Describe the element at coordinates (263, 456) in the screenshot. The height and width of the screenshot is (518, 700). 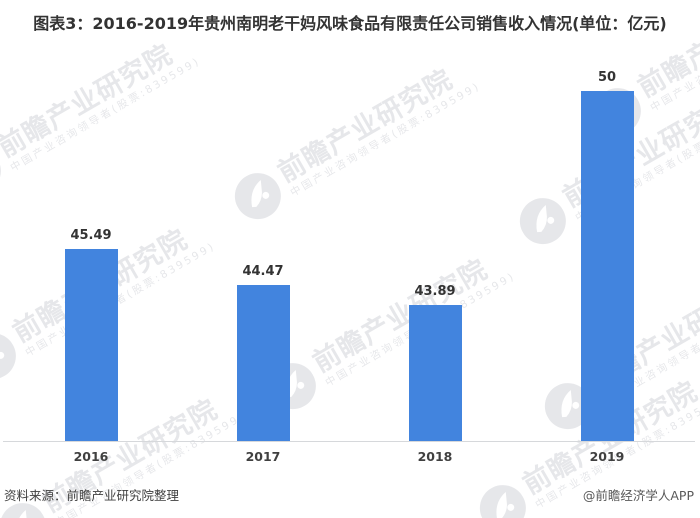
I see `x-axis-label-2017: 2017` at that location.